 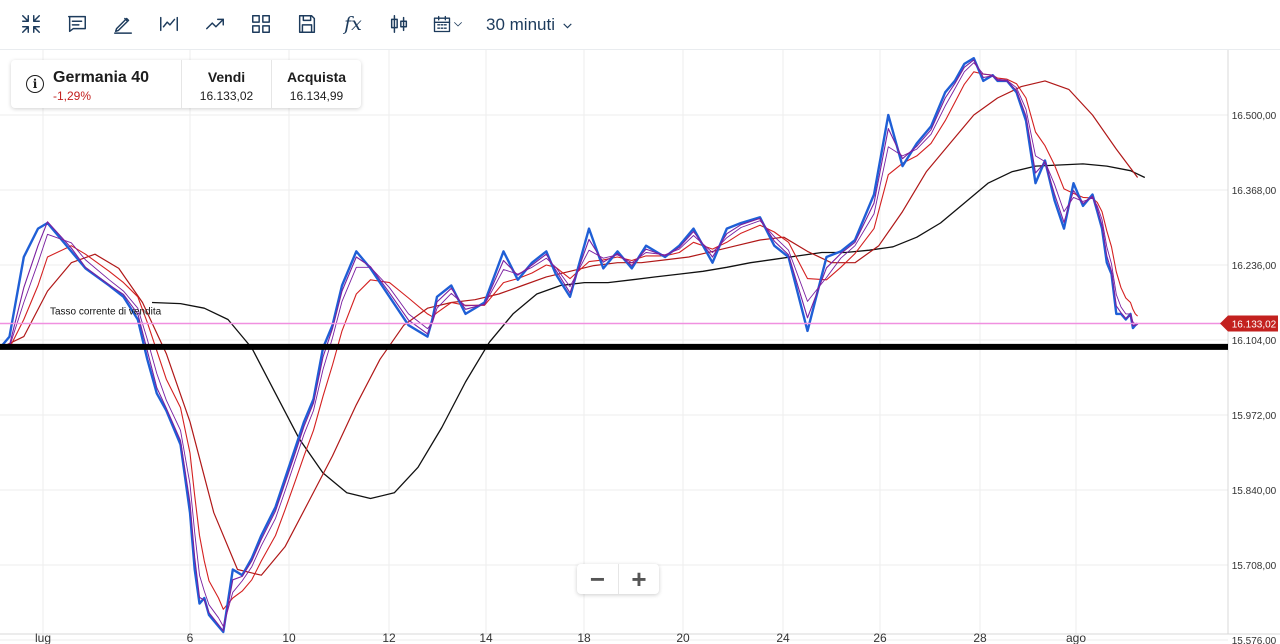 I want to click on x-tick-label: 26, so click(x=880, y=637).